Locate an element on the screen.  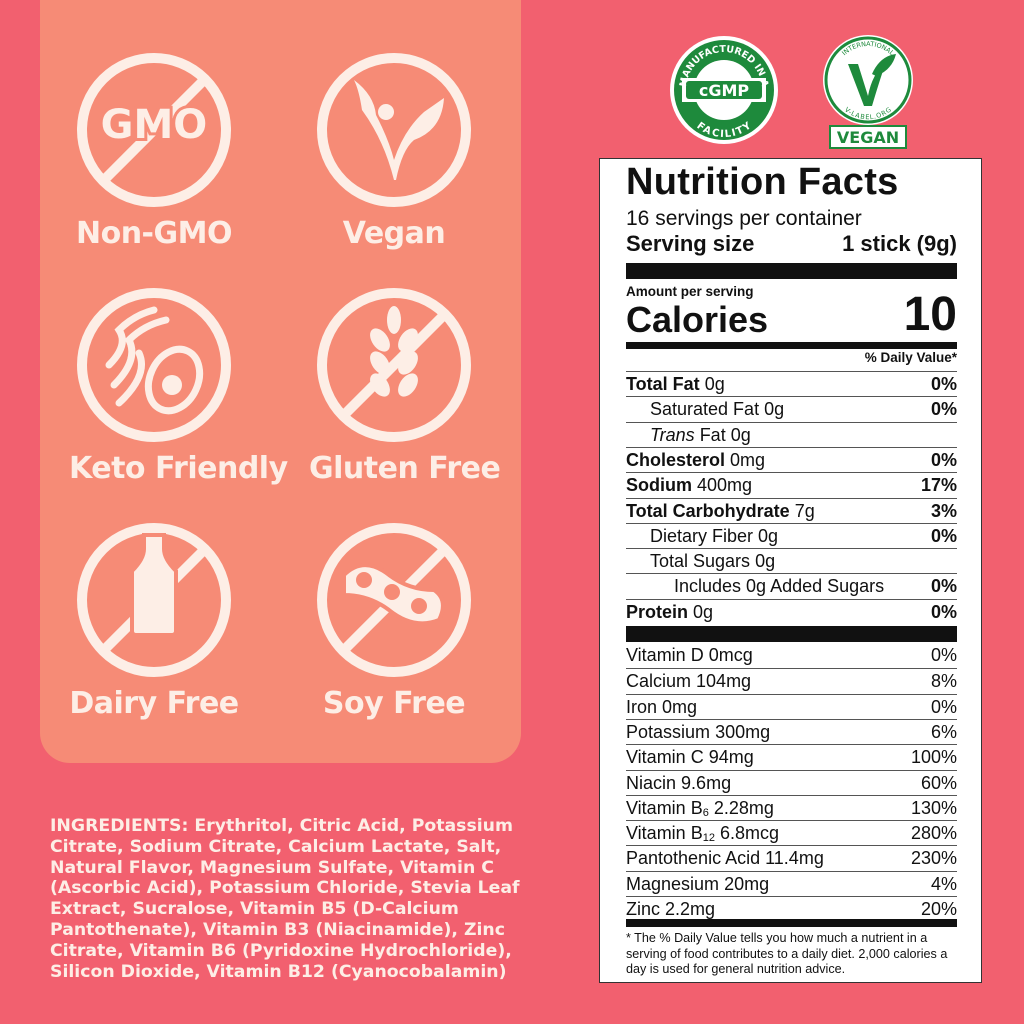
nutrient-daily-value: 17% is located at coordinates (938, 485).